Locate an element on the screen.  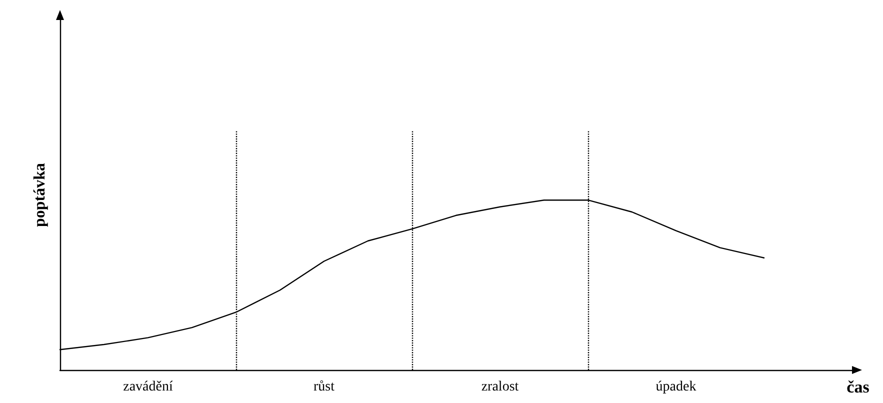
x-tick-label: úpadek is located at coordinates (676, 387).